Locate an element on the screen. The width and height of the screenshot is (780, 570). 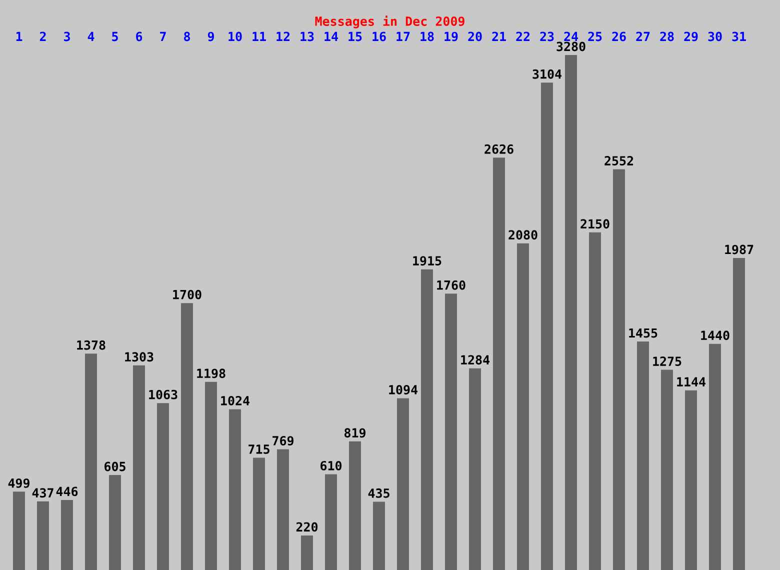
data-label: 1760 is located at coordinates (451, 285).